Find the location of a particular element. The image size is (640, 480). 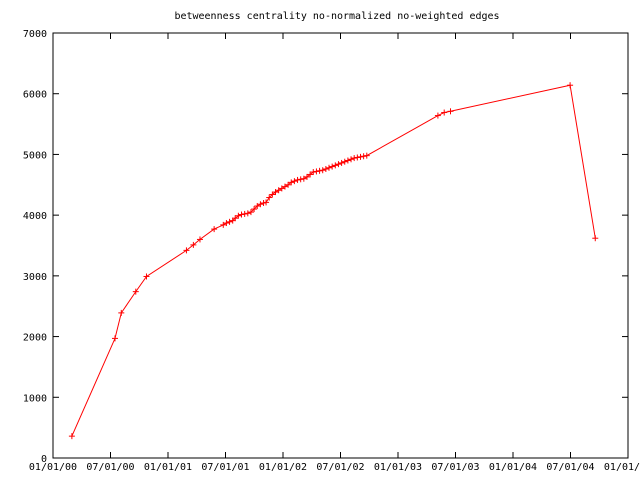

y-tick-label: 4000 is located at coordinates (35, 216).